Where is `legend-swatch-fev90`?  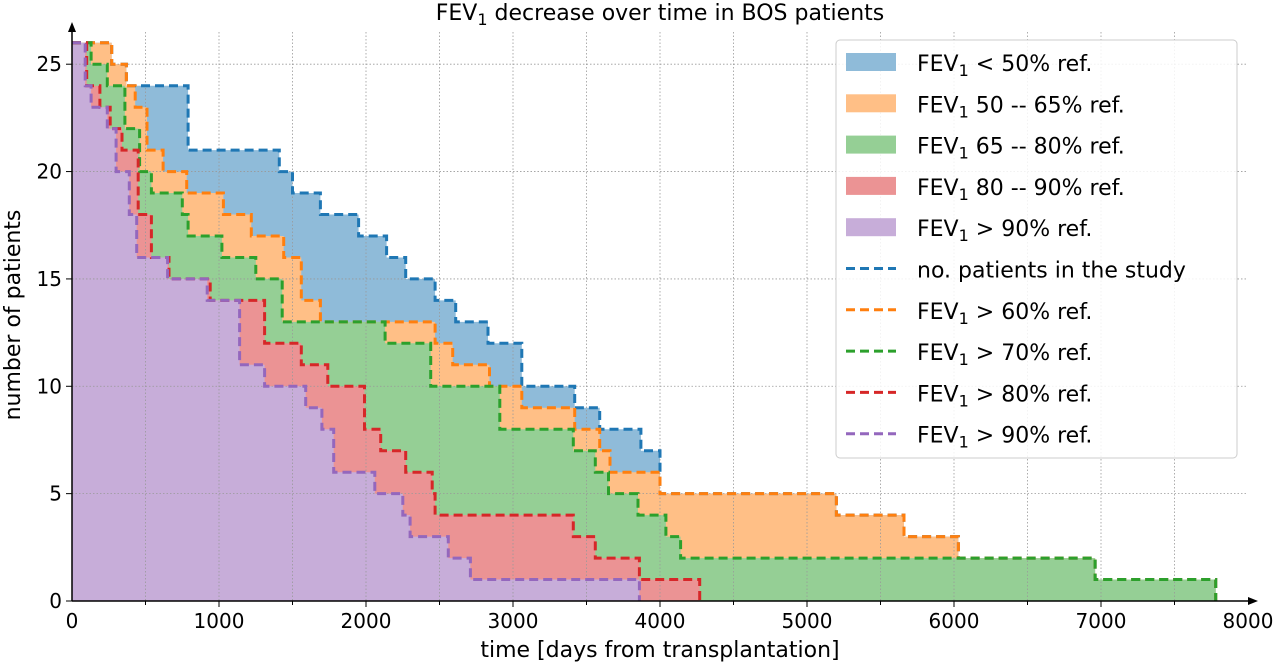
legend-swatch-fev90 is located at coordinates (871, 227).